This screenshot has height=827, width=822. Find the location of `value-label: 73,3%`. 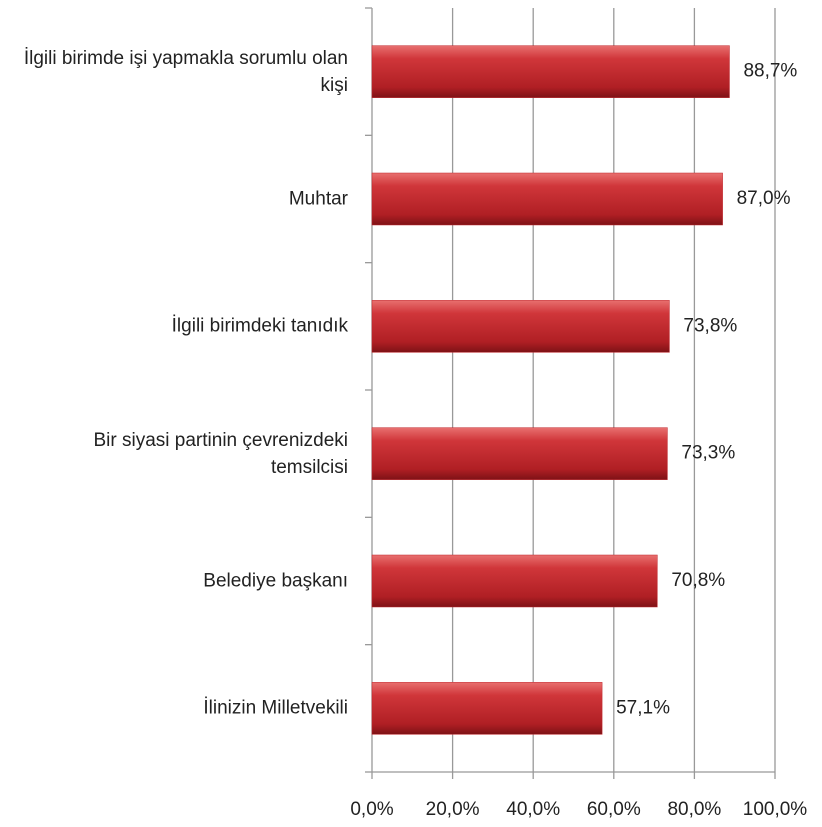

value-label: 73,3% is located at coordinates (708, 453).